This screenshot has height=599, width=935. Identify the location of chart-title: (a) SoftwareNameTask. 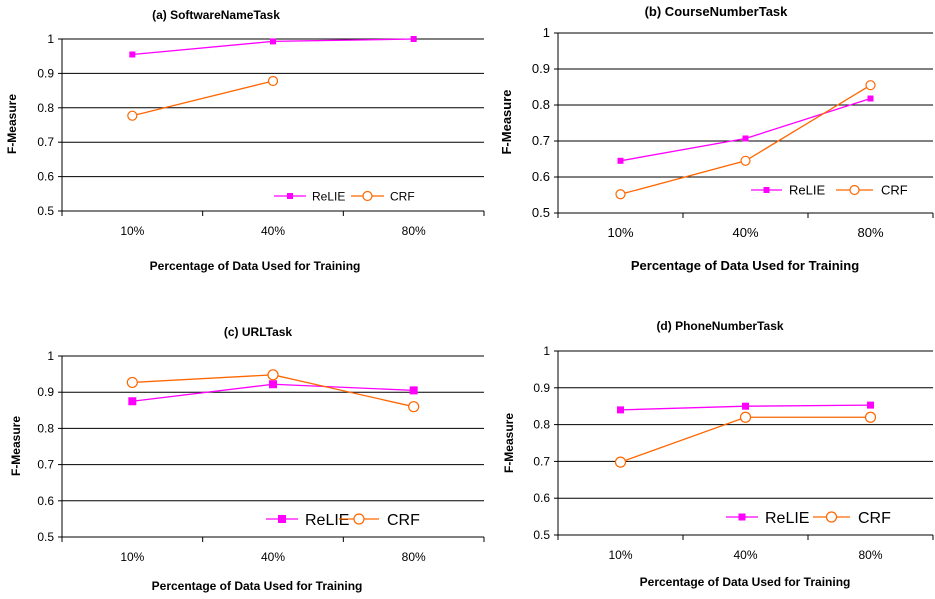
(216, 15).